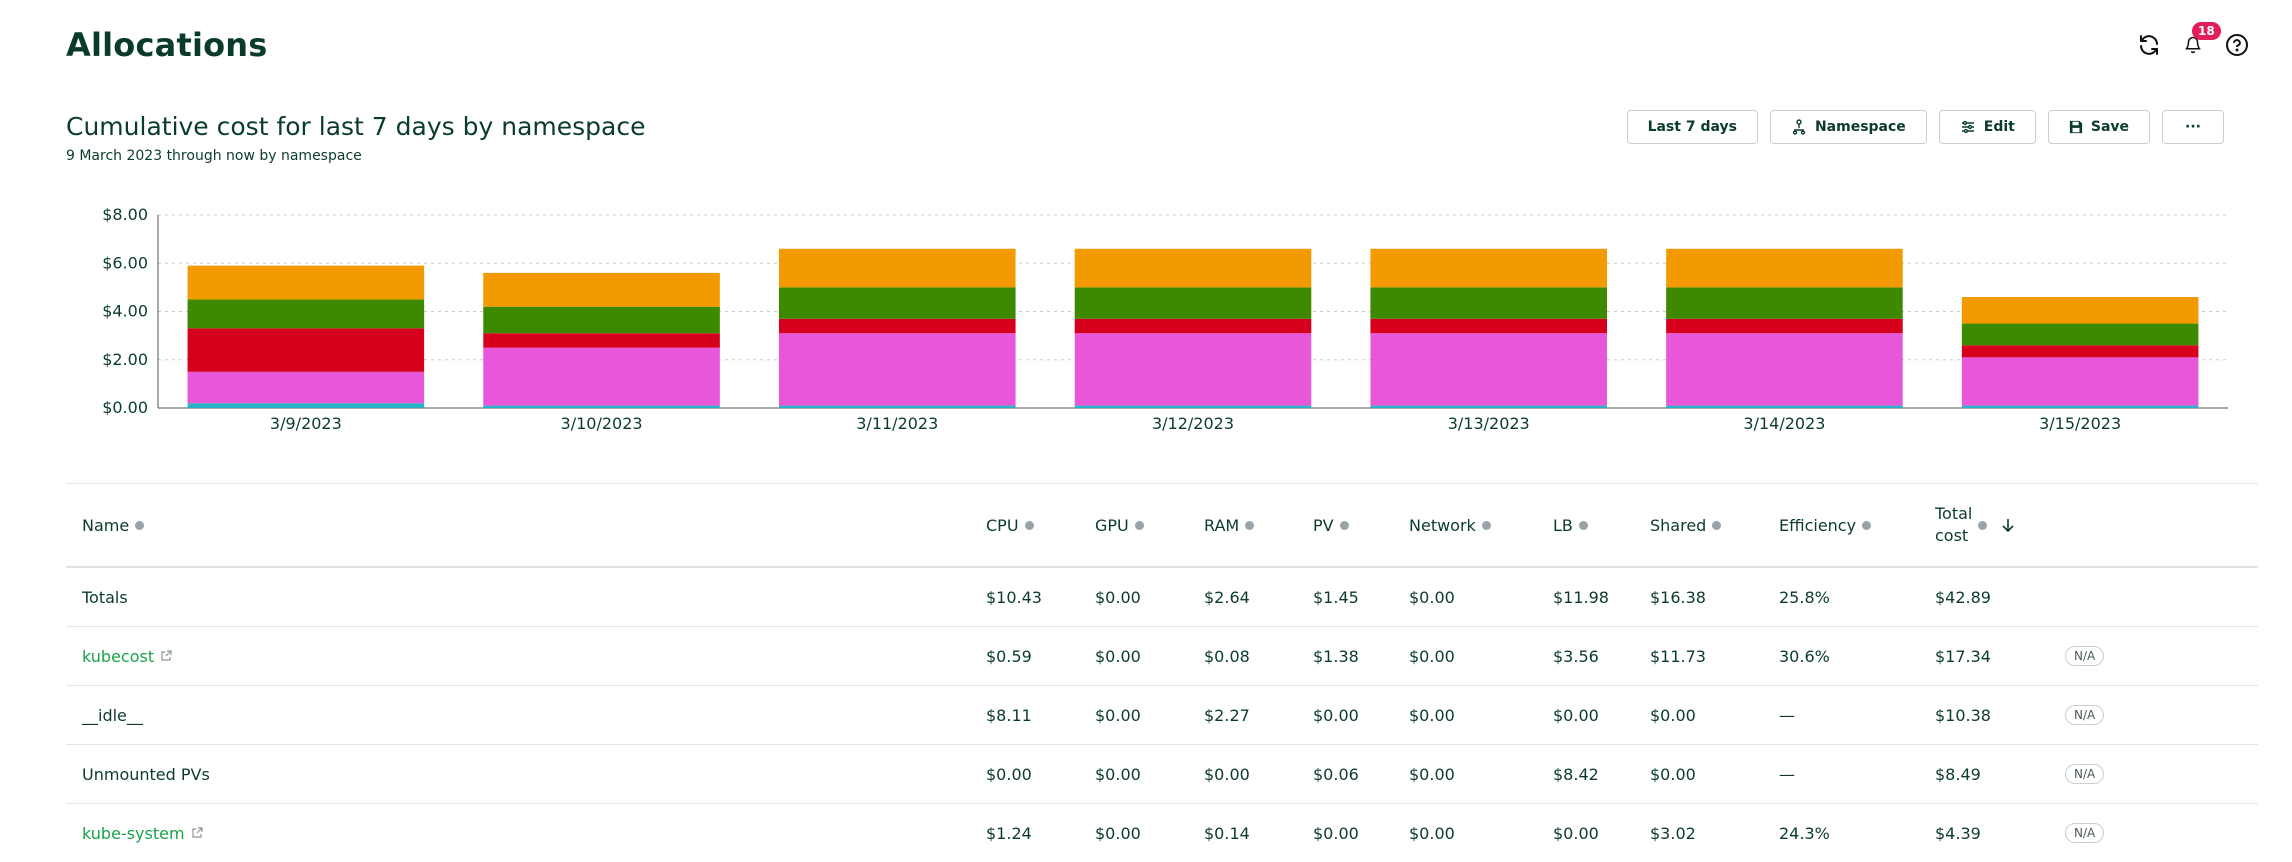  Describe the element at coordinates (1227, 715) in the screenshot. I see `cell-ram: $2.27` at that location.